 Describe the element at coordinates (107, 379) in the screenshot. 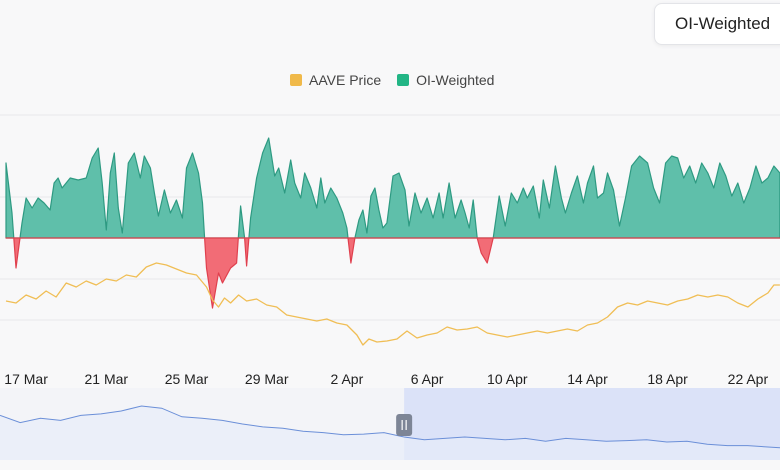

I see `x-tick-label: 21 Mar` at that location.